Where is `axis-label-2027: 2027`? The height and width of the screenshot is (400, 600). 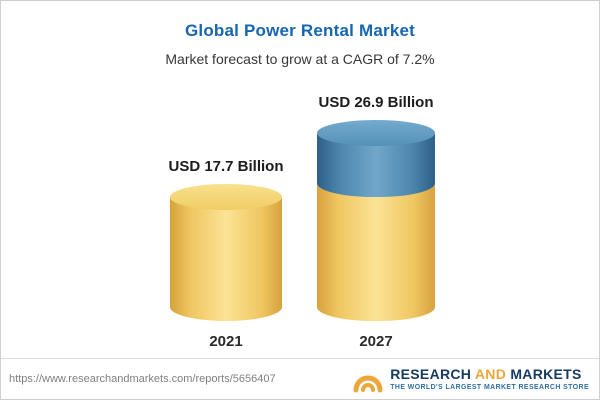 axis-label-2027: 2027 is located at coordinates (376, 341).